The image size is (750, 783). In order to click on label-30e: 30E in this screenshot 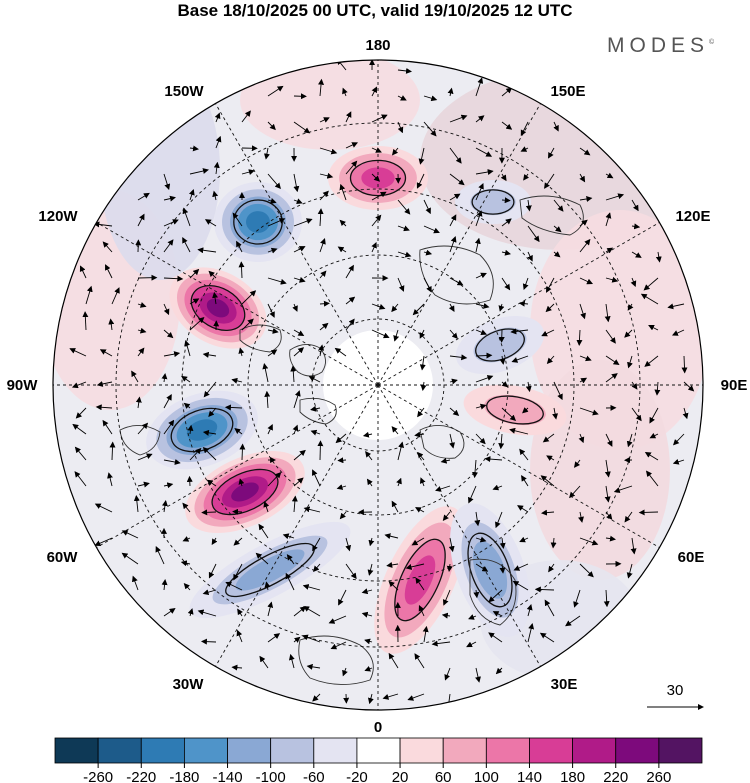, I will do `click(564, 684)`.